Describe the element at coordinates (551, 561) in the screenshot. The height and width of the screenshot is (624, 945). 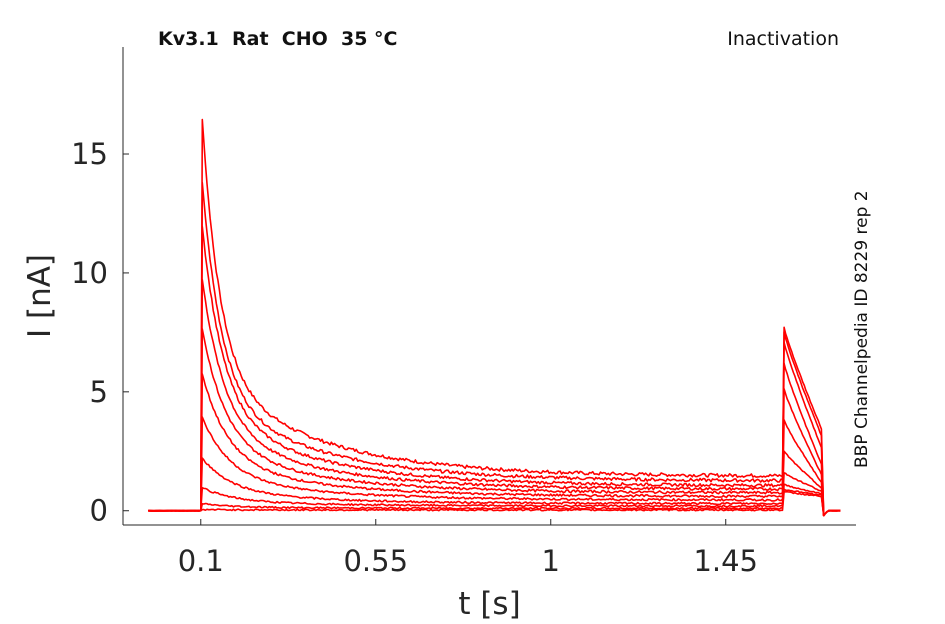
I see `x-tick-label: 1` at that location.